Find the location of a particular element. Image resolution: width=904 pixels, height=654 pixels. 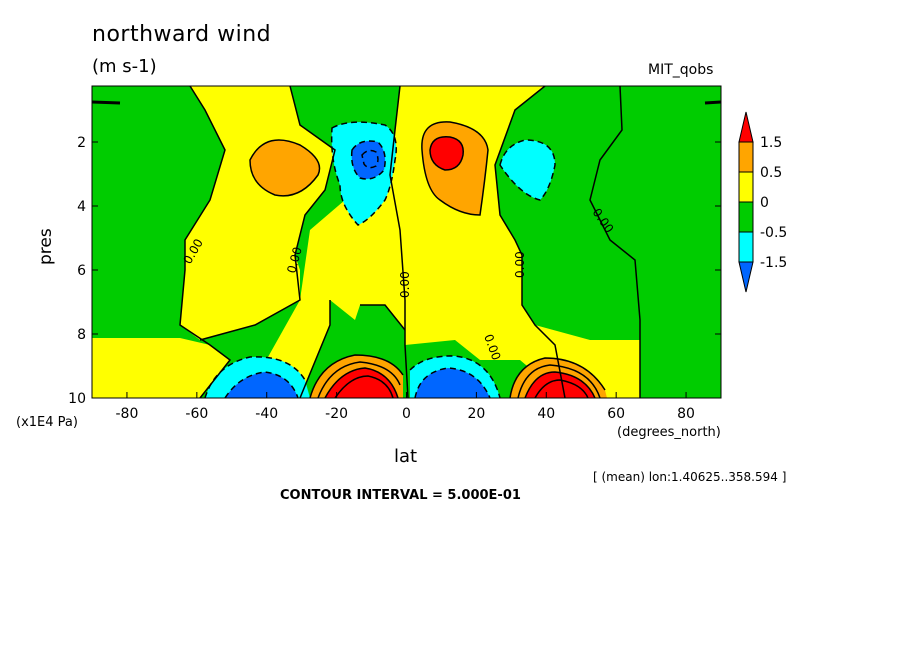

x-tick-label: -80 is located at coordinates (127, 414).